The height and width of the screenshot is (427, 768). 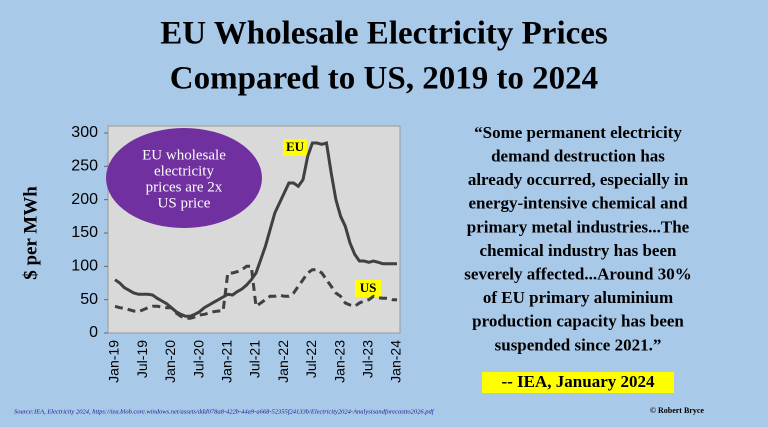 I want to click on y-tick-label: 150, so click(x=84, y=232).